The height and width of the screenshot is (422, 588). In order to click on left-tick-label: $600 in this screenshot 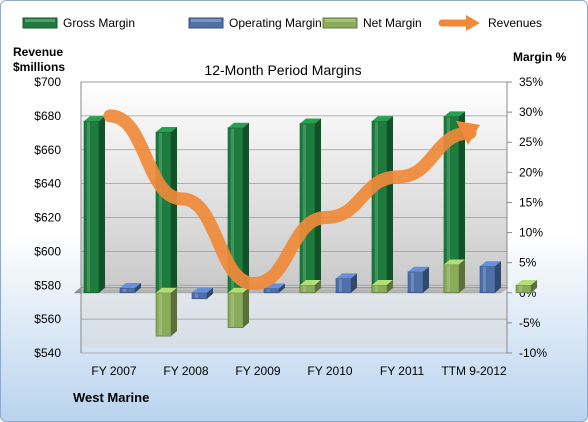, I will do `click(47, 251)`.